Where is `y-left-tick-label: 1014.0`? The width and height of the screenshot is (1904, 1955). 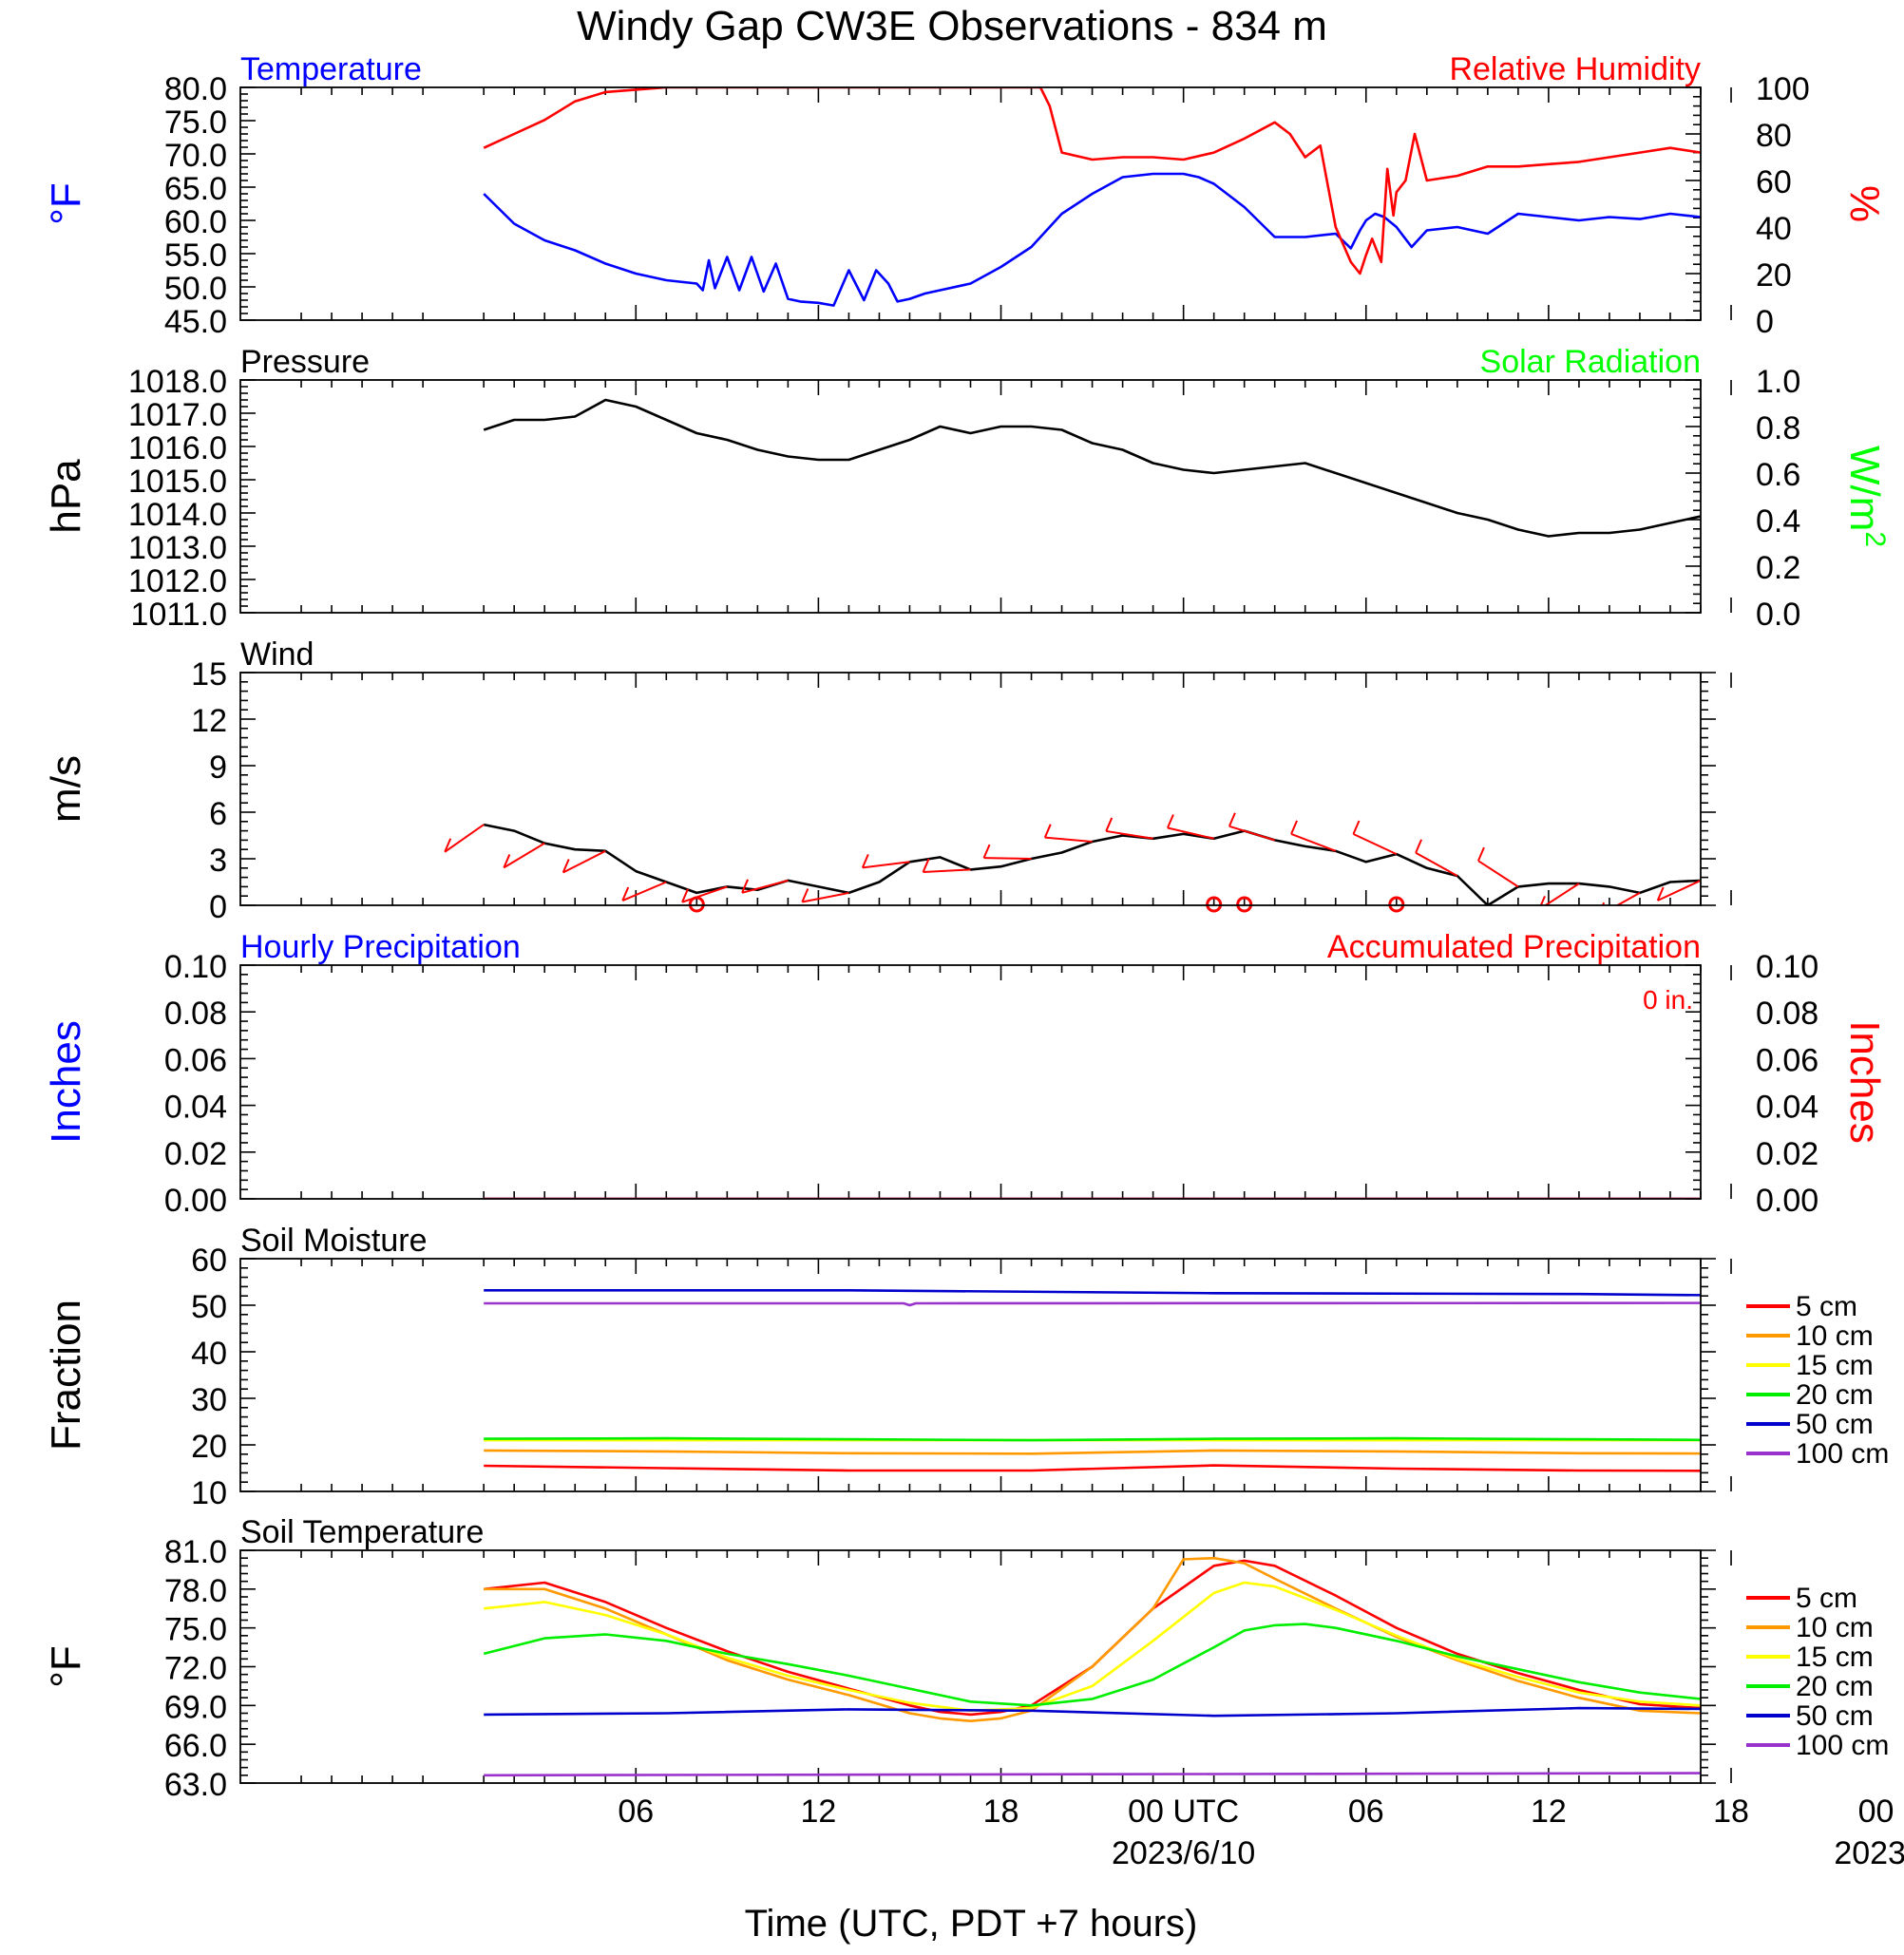 y-left-tick-label: 1014.0 is located at coordinates (178, 515).